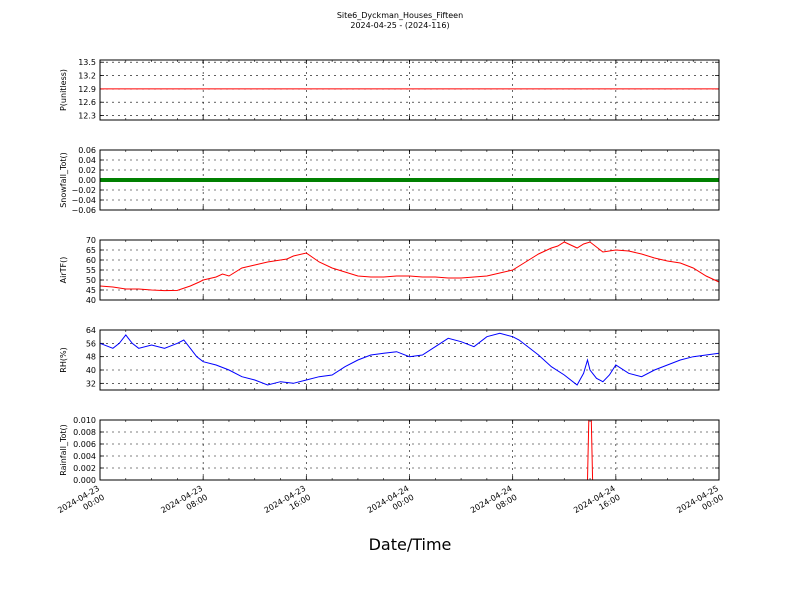 The image size is (800, 600). What do you see at coordinates (91, 240) in the screenshot?
I see `y-tick-label: 70` at bounding box center [91, 240].